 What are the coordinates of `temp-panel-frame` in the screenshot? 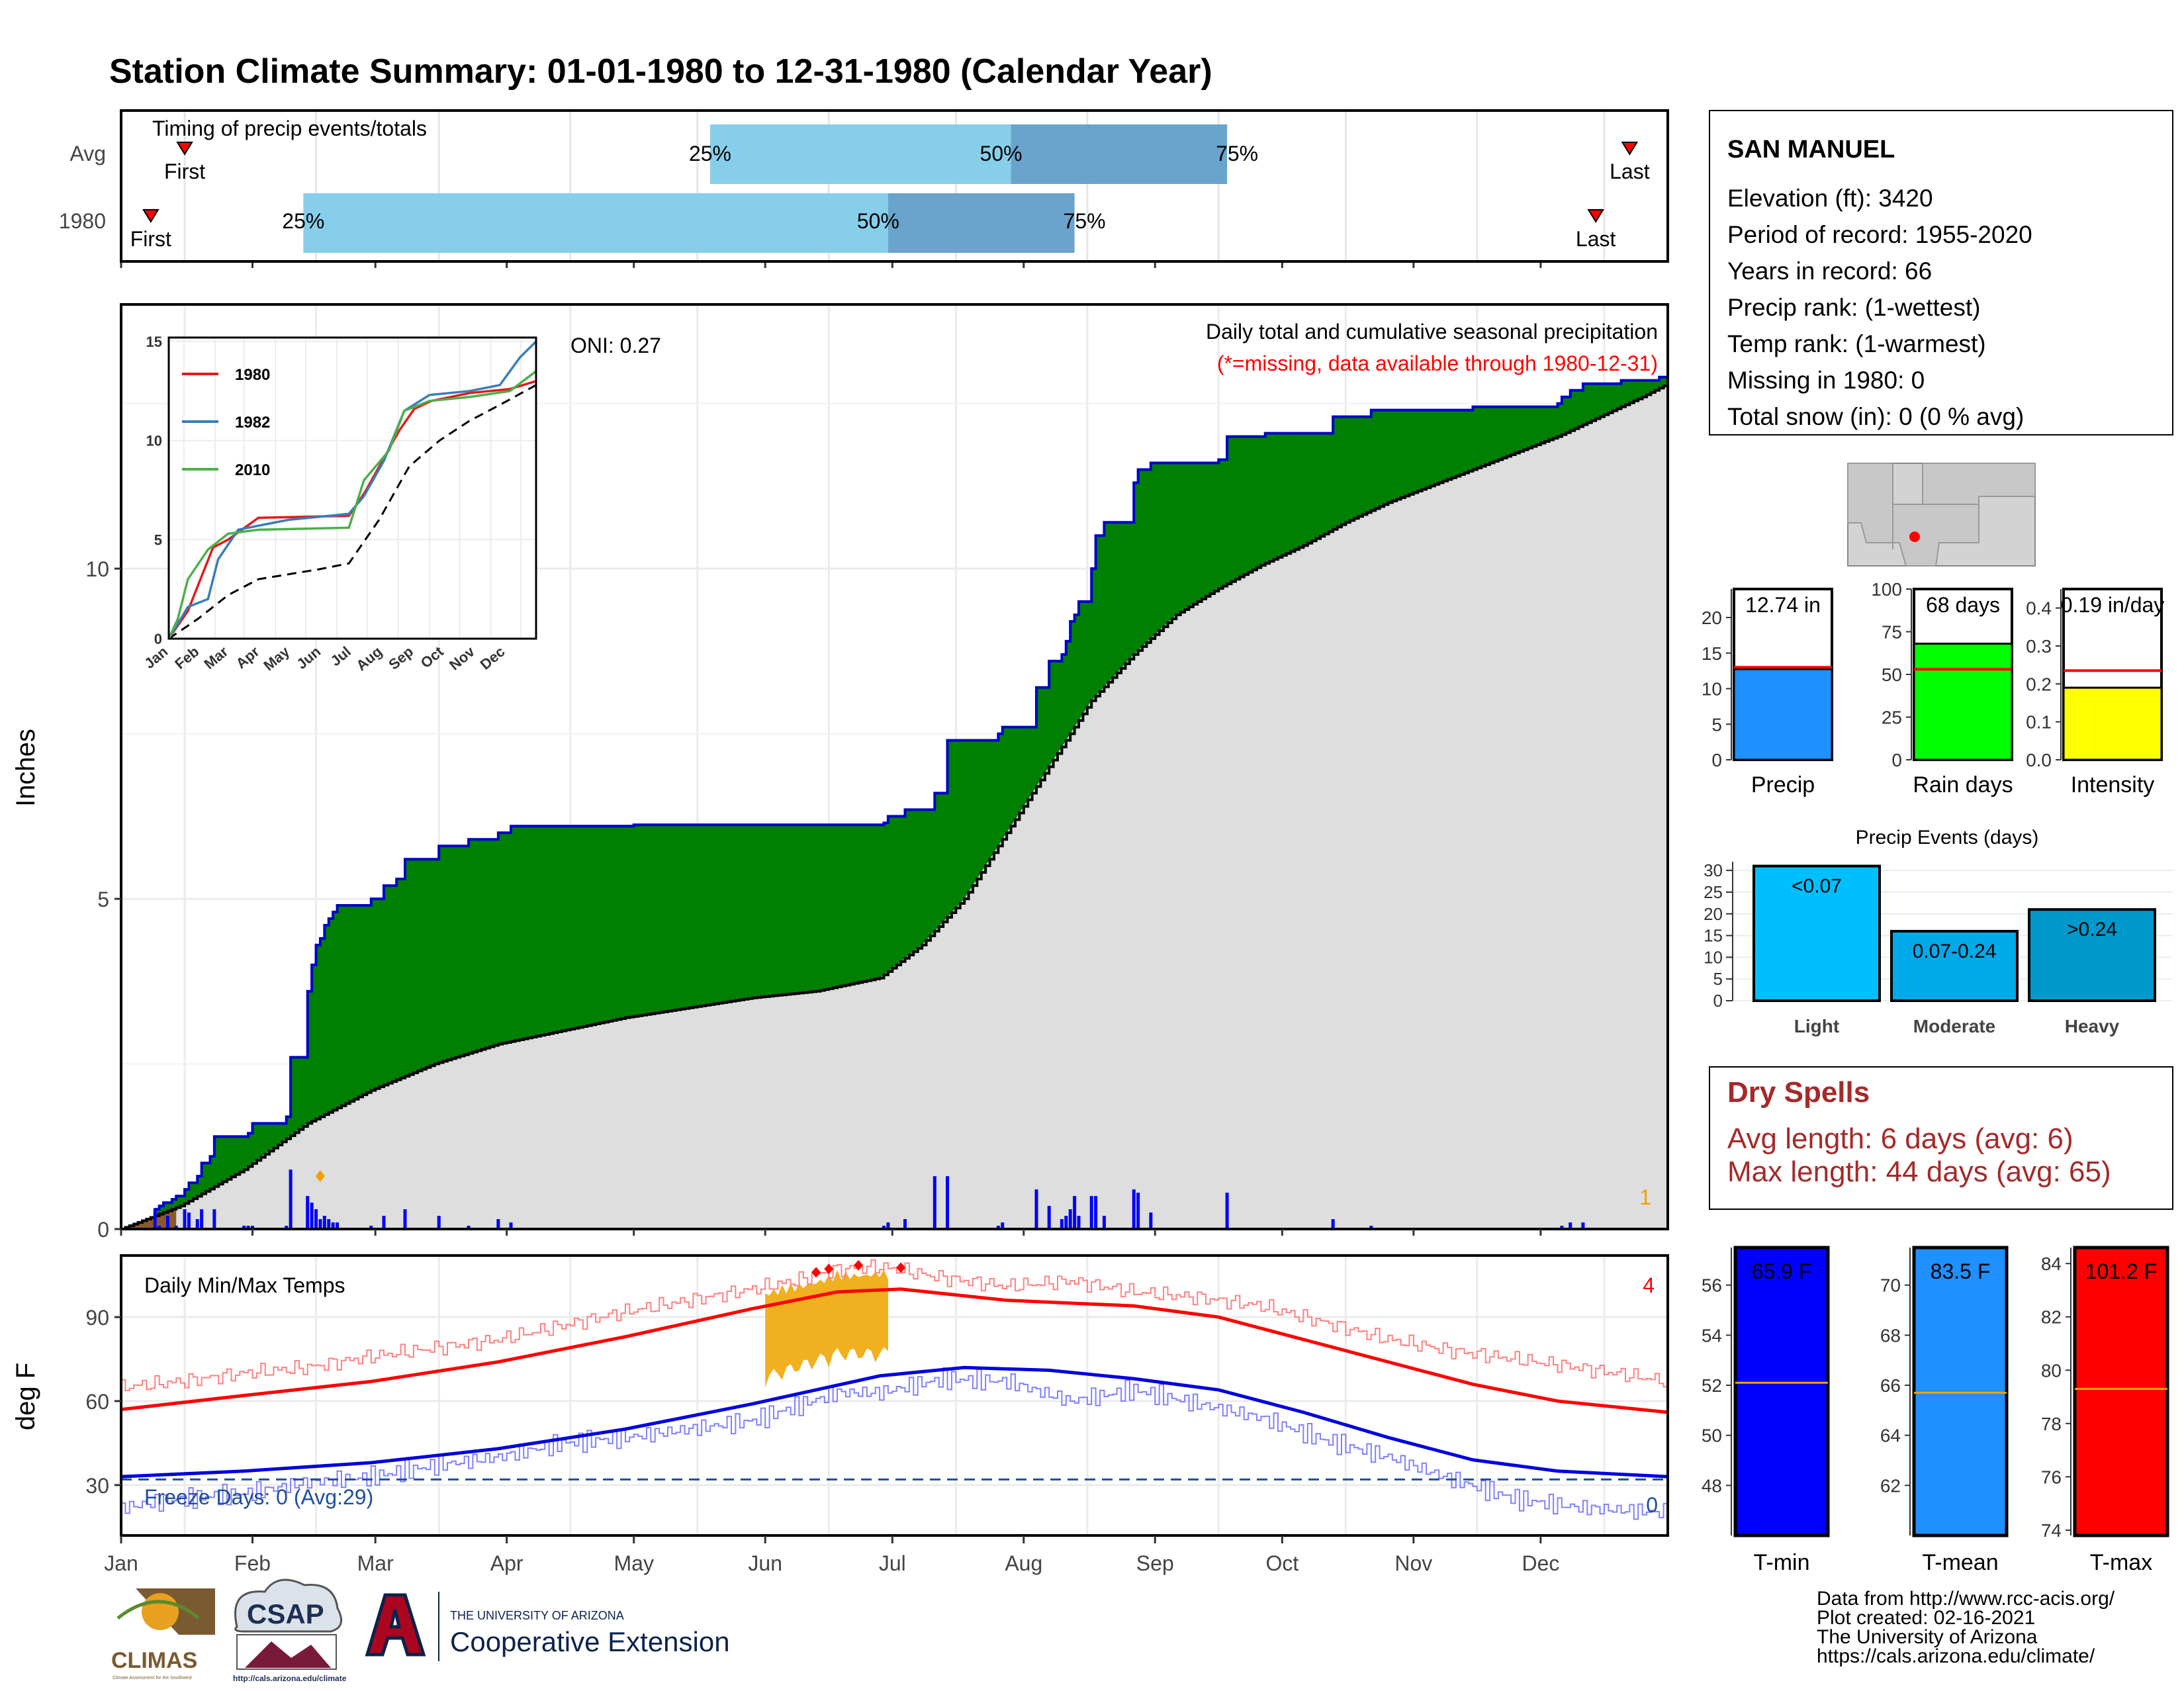 It's located at (894, 1396).